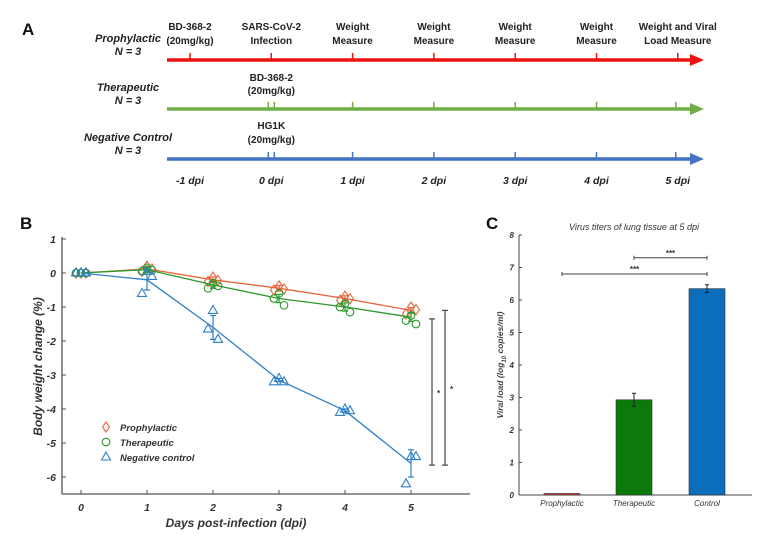 The image size is (763, 546). What do you see at coordinates (679, 181) in the screenshot?
I see `dpi-label: 5 dpi` at bounding box center [679, 181].